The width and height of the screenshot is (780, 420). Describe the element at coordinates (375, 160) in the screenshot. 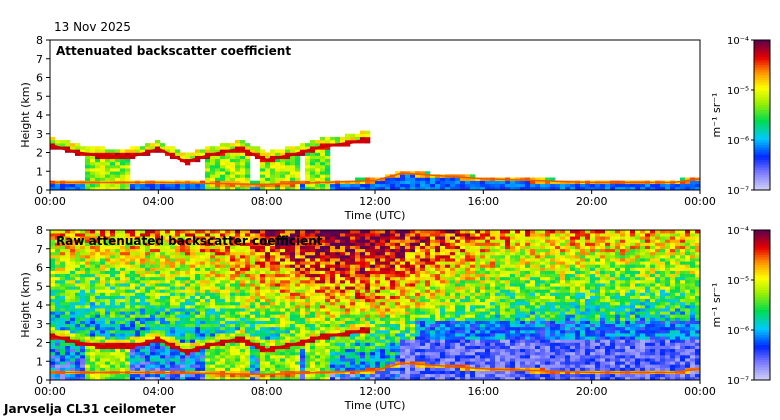

I see `backscatter-field` at that location.